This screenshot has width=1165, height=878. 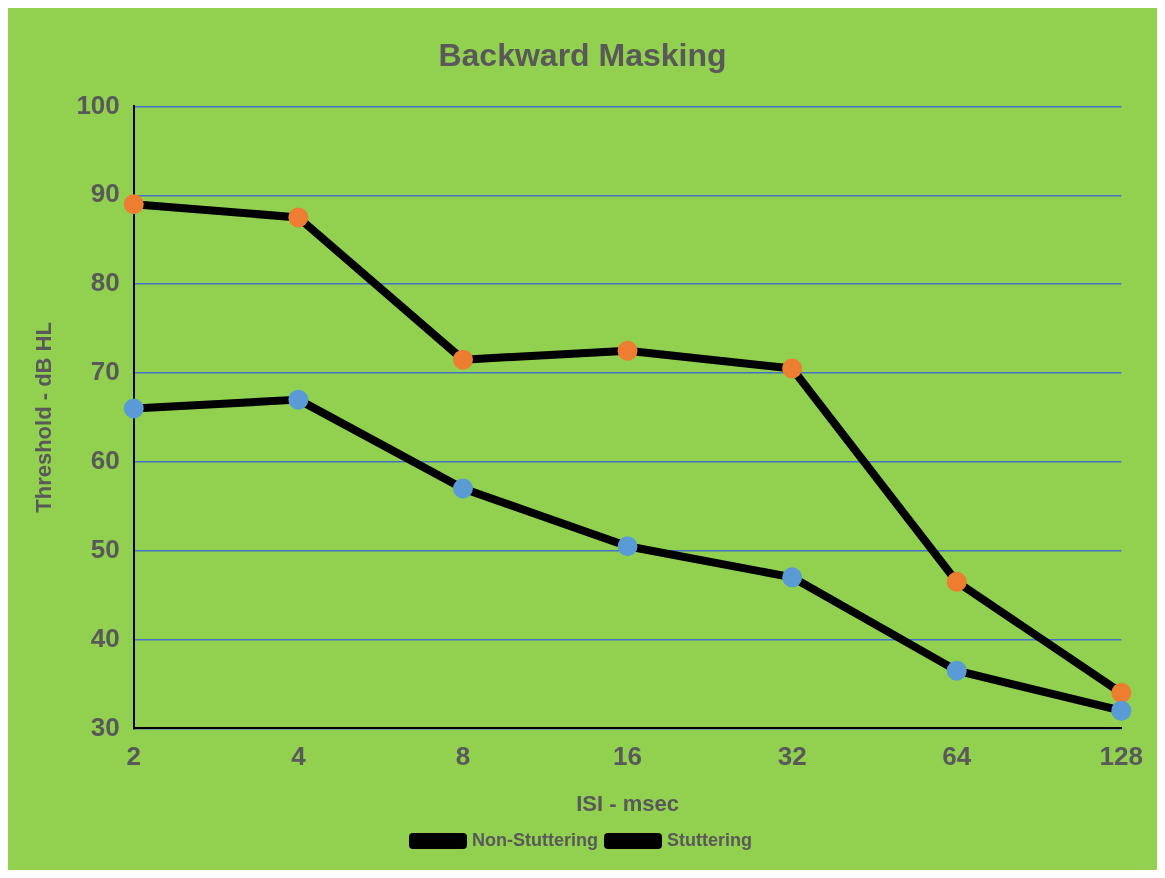 What do you see at coordinates (105, 548) in the screenshot?
I see `y-tick-label: 50` at bounding box center [105, 548].